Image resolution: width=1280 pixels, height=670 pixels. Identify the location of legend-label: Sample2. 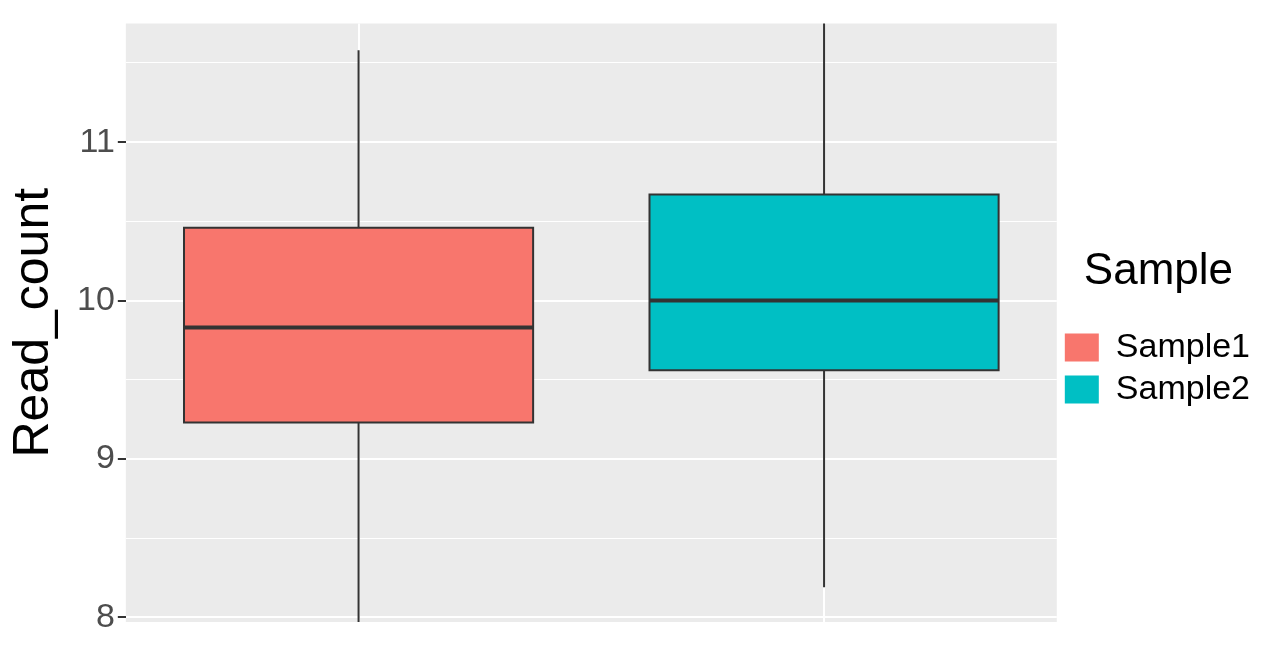
(1183, 386).